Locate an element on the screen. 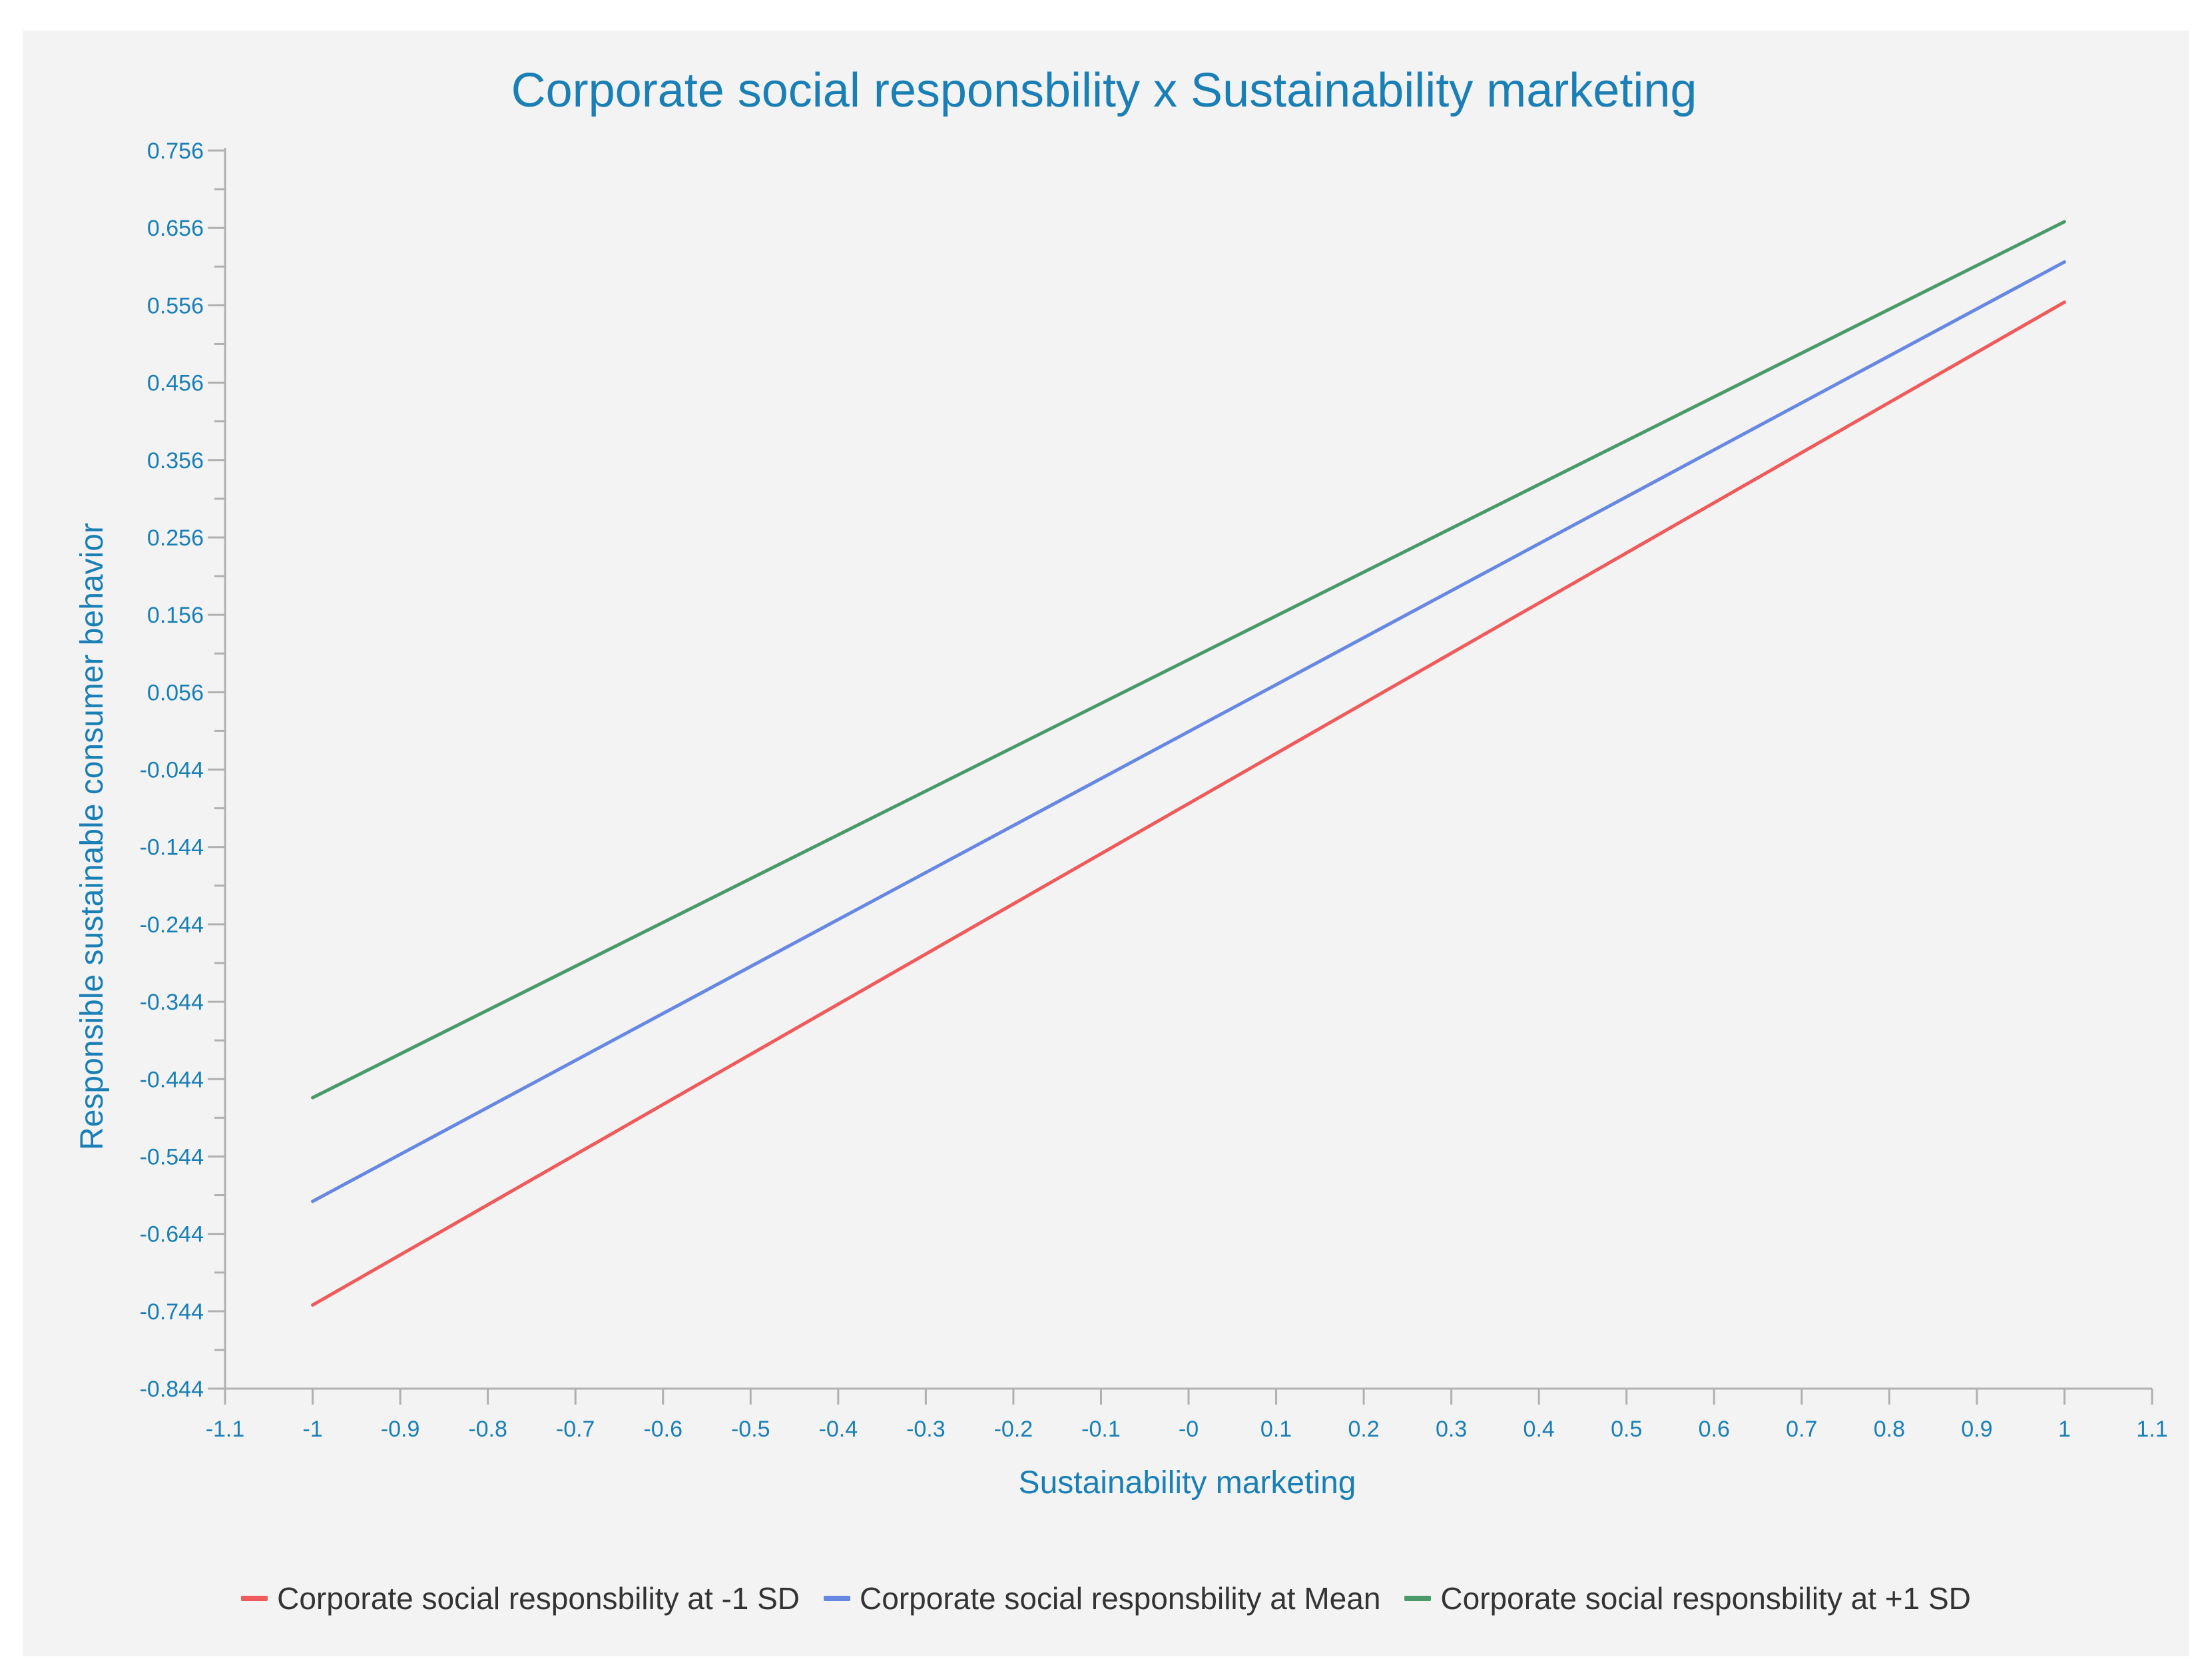 The width and height of the screenshot is (2212, 1679). x-tick-label: -0.2 is located at coordinates (1014, 1430).